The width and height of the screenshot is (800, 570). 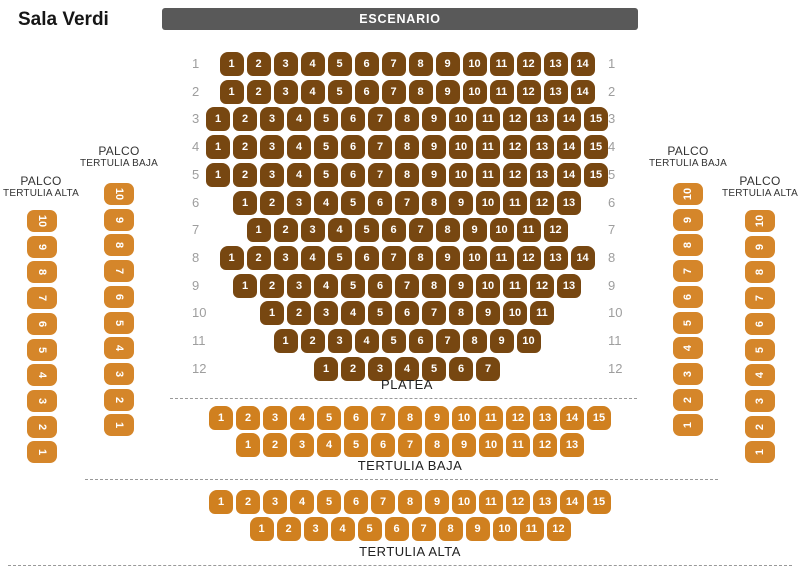 What do you see at coordinates (299, 147) in the screenshot?
I see `seat-platea-4-4: 4` at bounding box center [299, 147].